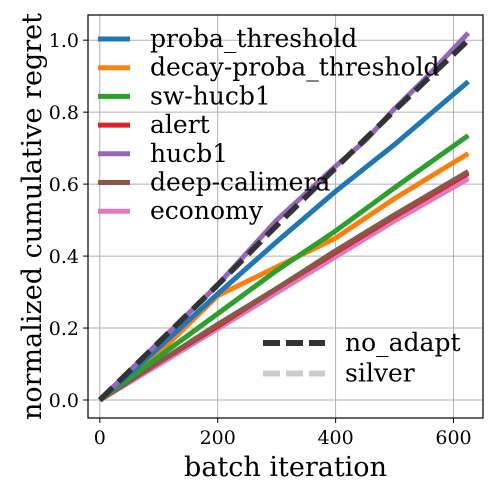  What do you see at coordinates (64, 329) in the screenshot?
I see `y-tick-label: 0.2` at bounding box center [64, 329].